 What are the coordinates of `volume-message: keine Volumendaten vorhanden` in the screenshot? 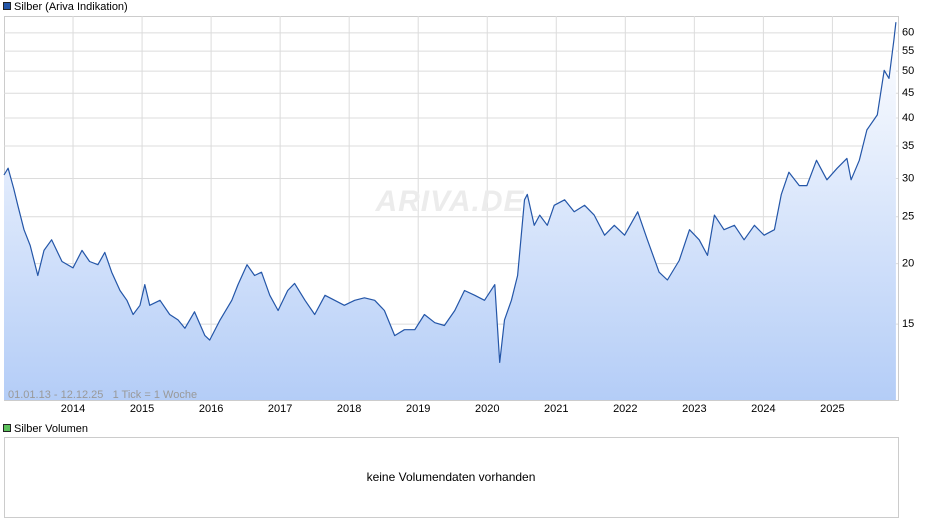 It's located at (451, 477).